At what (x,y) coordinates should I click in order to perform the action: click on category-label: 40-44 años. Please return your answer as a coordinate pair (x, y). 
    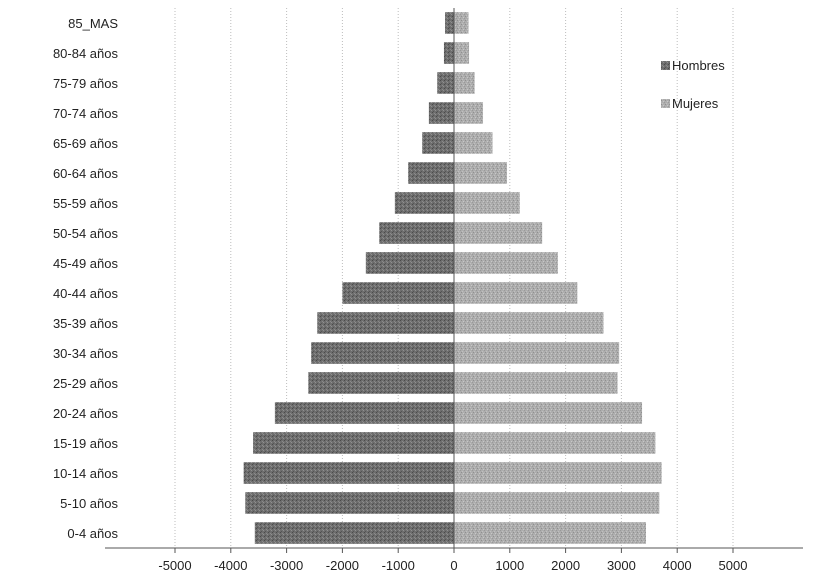
    Looking at the image, I should click on (86, 293).